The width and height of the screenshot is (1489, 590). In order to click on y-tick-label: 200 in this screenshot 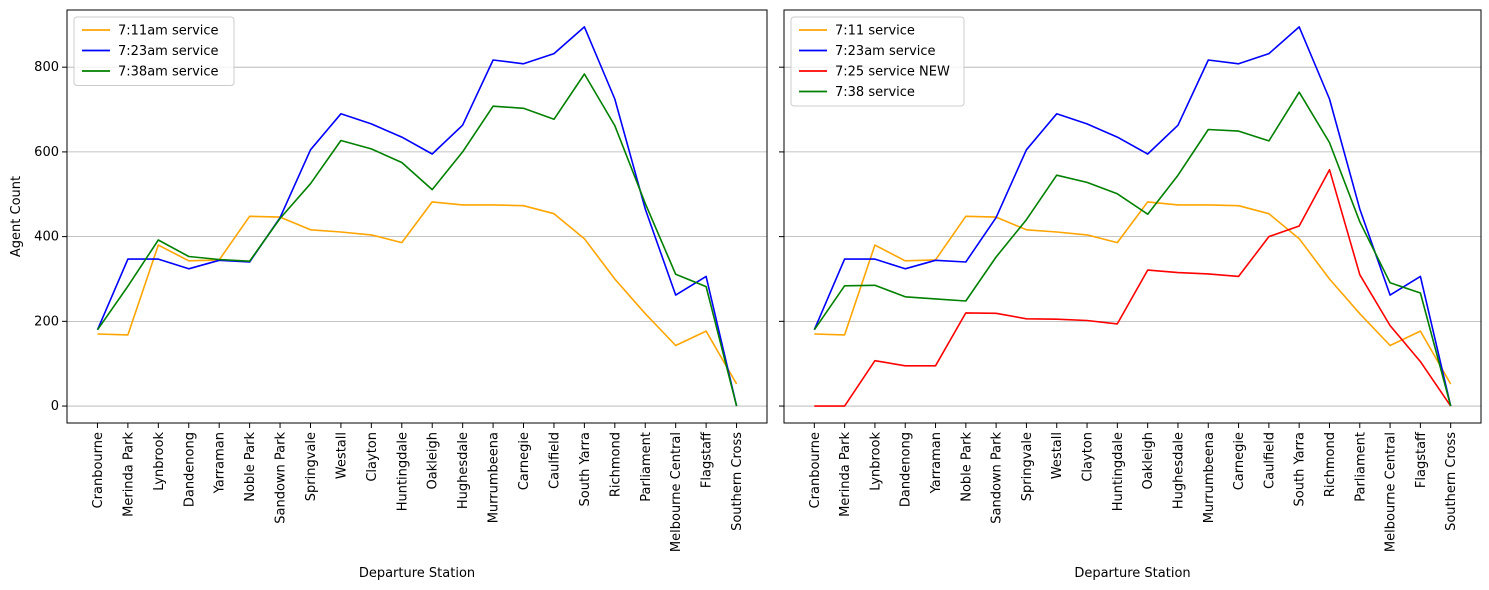, I will do `click(46, 321)`.